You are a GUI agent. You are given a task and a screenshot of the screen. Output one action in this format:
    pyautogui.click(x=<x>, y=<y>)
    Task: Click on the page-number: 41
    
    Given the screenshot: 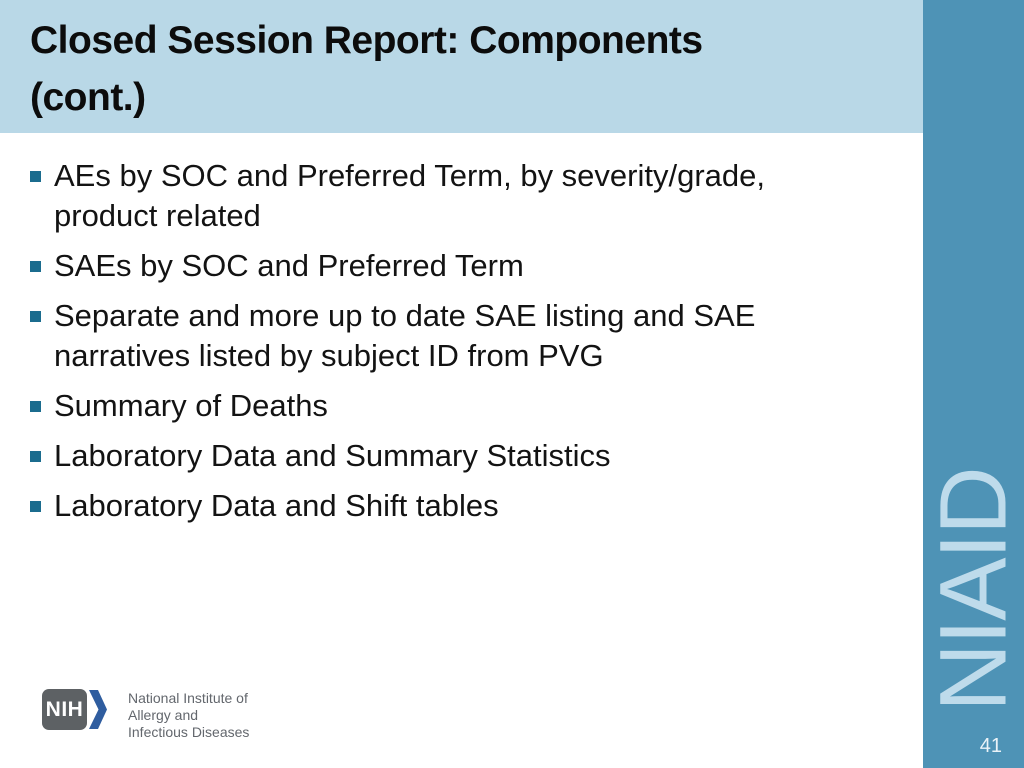 What is the action you would take?
    pyautogui.click(x=990, y=746)
    